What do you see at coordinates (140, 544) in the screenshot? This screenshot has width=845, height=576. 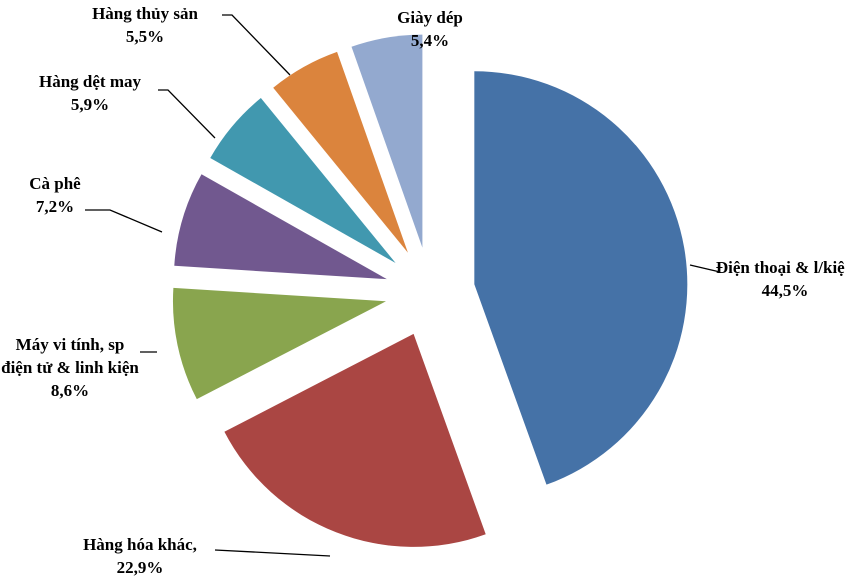 I see `category-name: Hàng hóa khác,` at bounding box center [140, 544].